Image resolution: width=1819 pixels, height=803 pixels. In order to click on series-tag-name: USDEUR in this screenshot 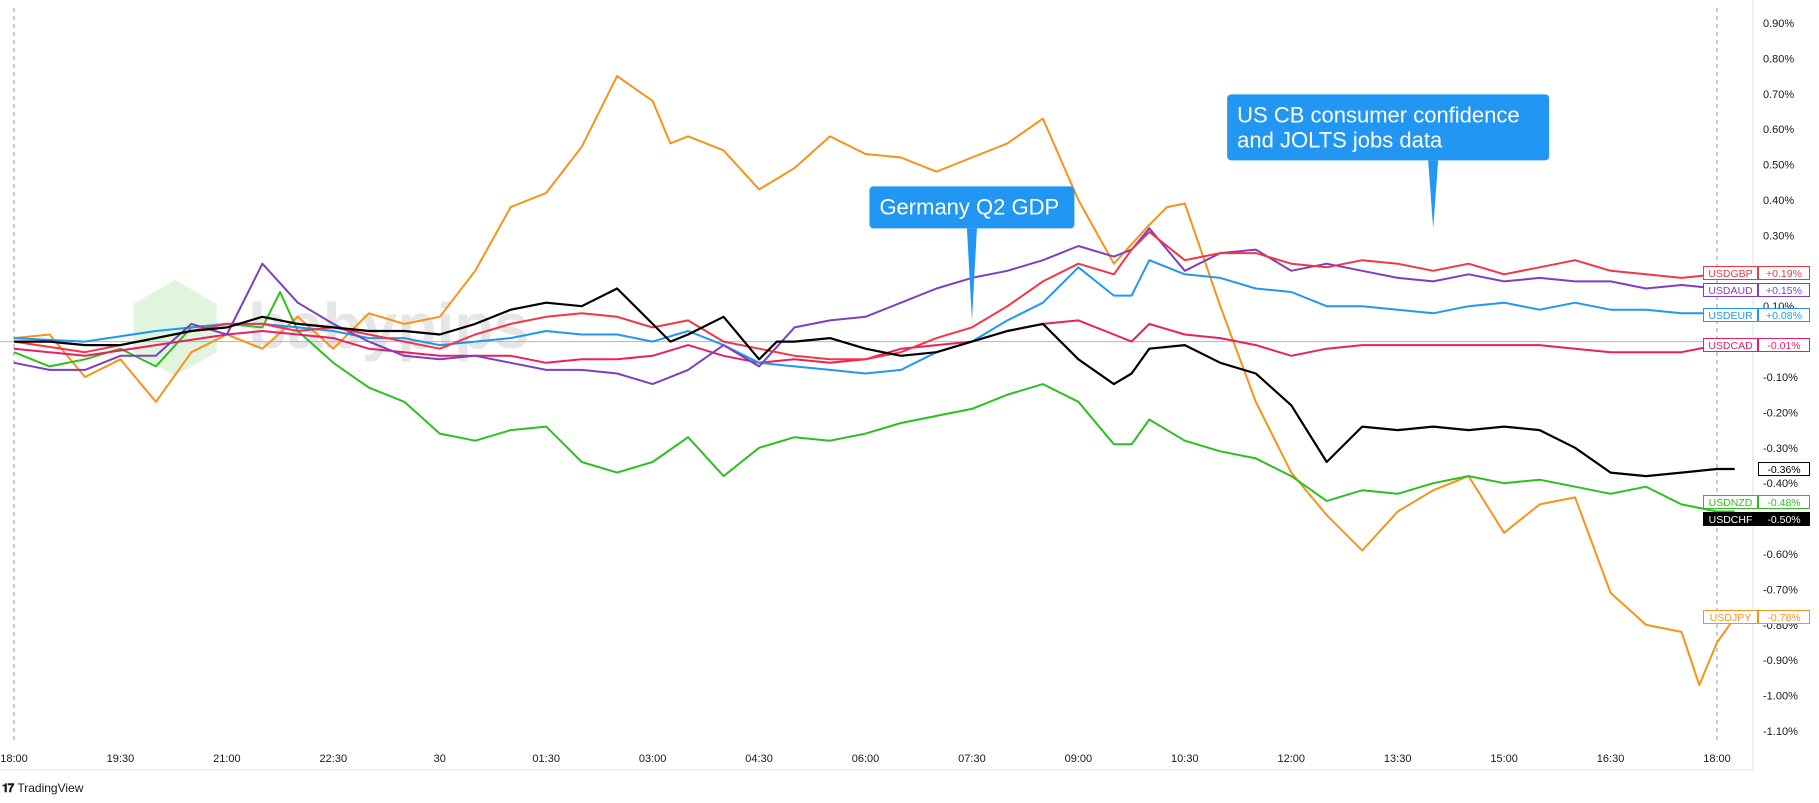, I will do `click(1730, 316)`.